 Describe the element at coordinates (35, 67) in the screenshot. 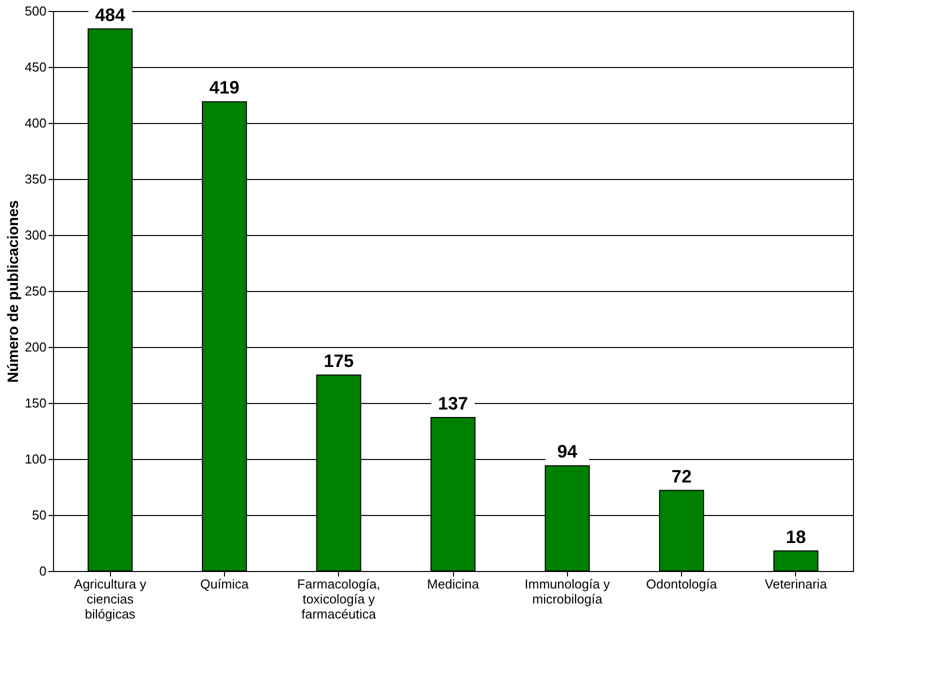

I see `y-tick-label: 450` at that location.